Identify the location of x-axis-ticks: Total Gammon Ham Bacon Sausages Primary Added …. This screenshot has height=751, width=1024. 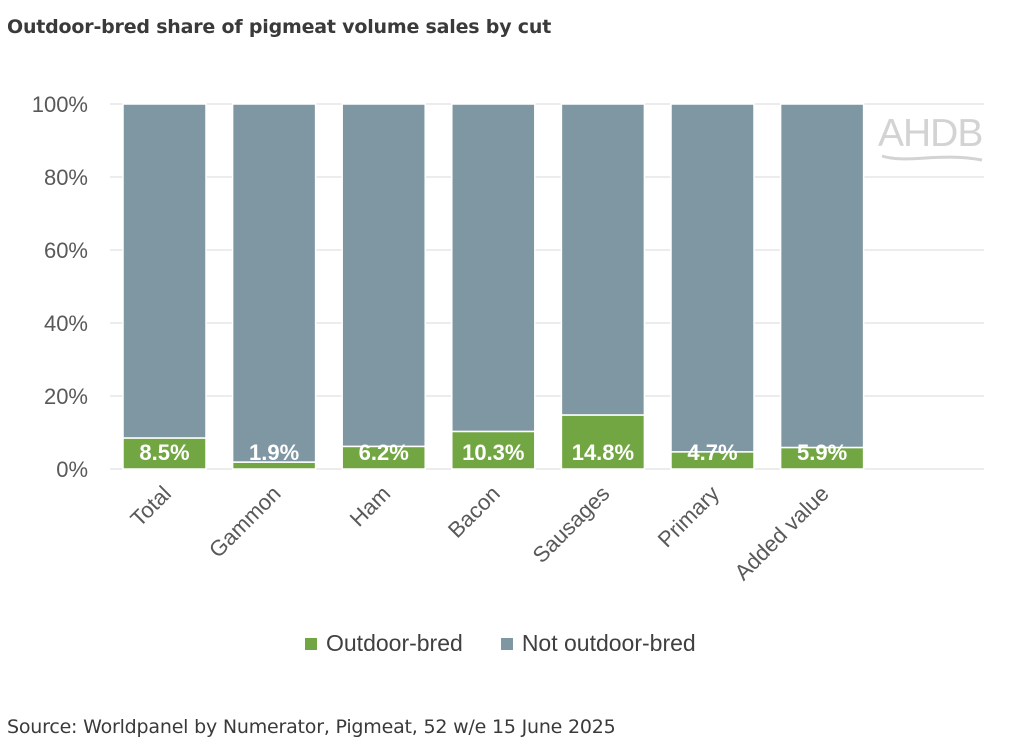
(479, 533).